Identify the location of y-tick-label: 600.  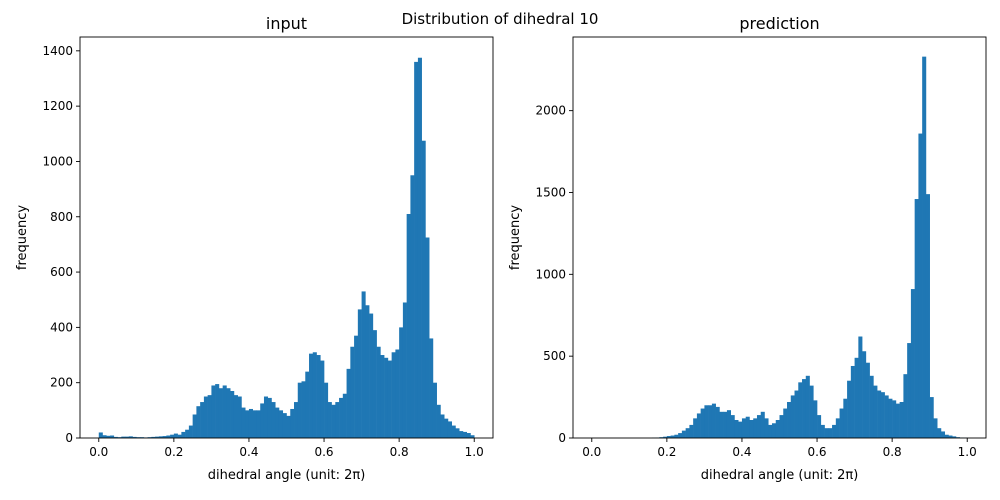
(61, 272).